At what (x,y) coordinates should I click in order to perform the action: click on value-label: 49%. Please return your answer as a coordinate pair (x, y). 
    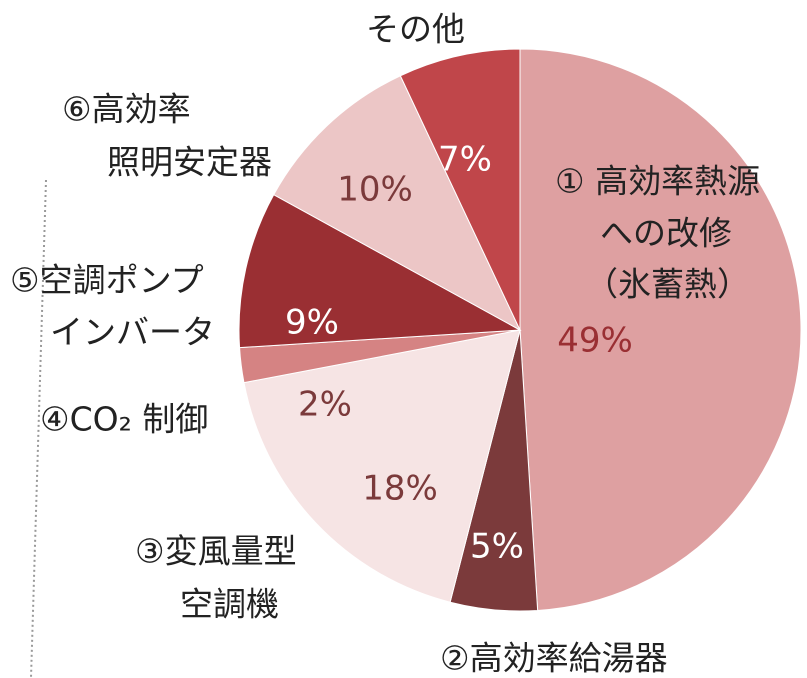
    Looking at the image, I should click on (595, 341).